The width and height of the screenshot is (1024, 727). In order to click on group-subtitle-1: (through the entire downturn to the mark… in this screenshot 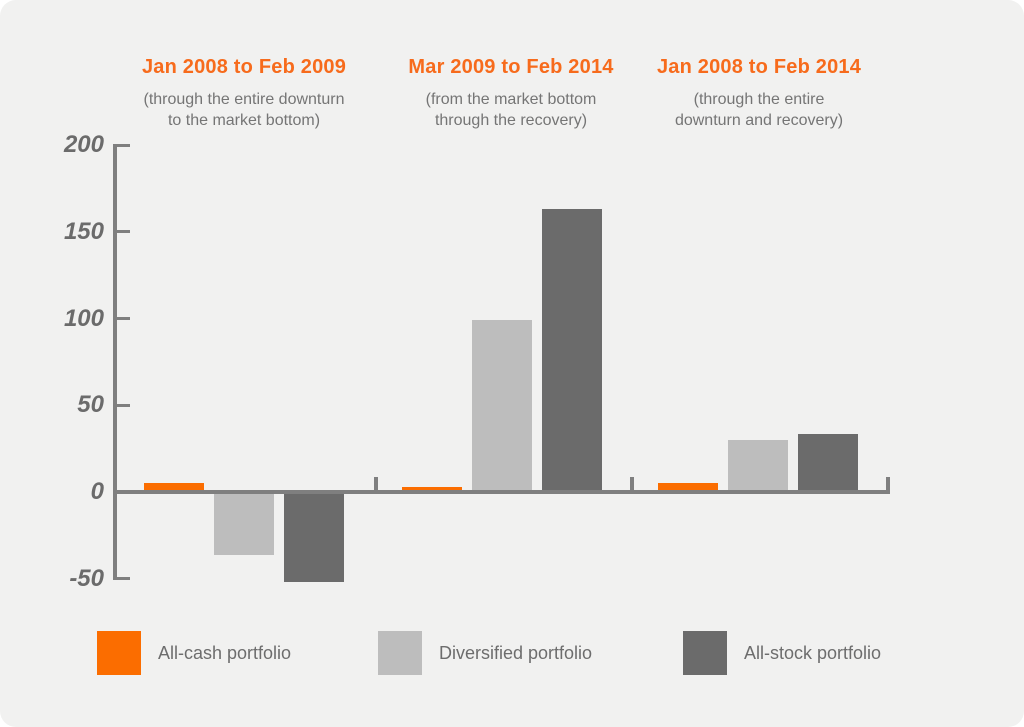, I will do `click(244, 110)`.